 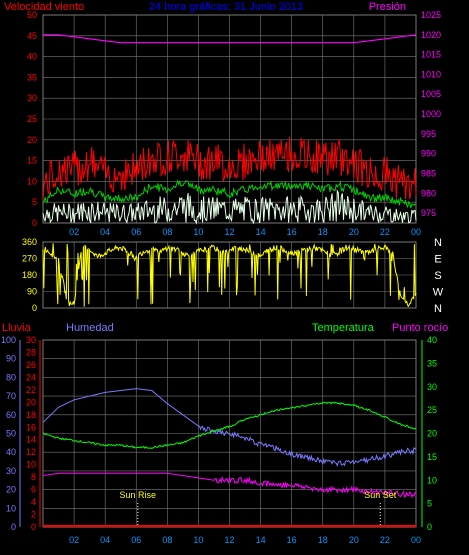 What do you see at coordinates (429, 504) in the screenshot?
I see `temperature-tick-label: 5` at bounding box center [429, 504].